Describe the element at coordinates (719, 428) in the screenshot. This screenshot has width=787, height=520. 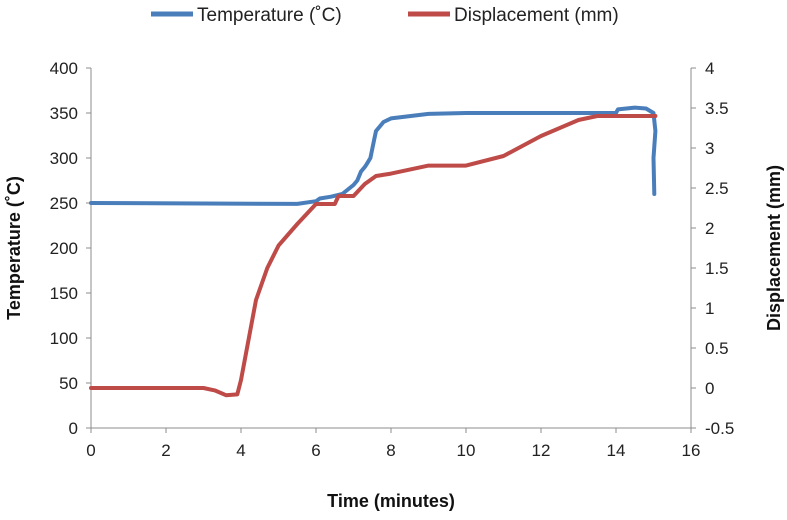
I see `y2-tick-label: -0.5` at that location.